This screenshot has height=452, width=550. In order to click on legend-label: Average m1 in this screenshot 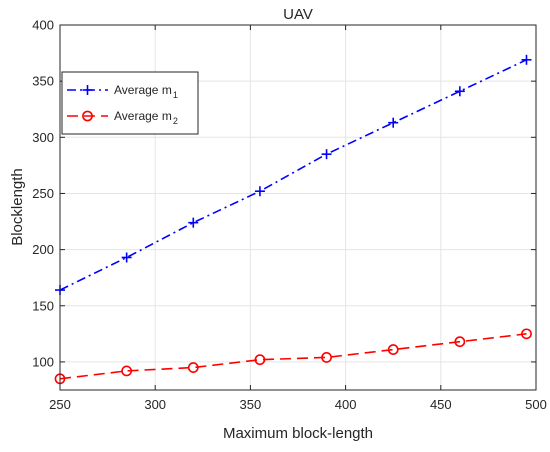, I will do `click(146, 91)`.